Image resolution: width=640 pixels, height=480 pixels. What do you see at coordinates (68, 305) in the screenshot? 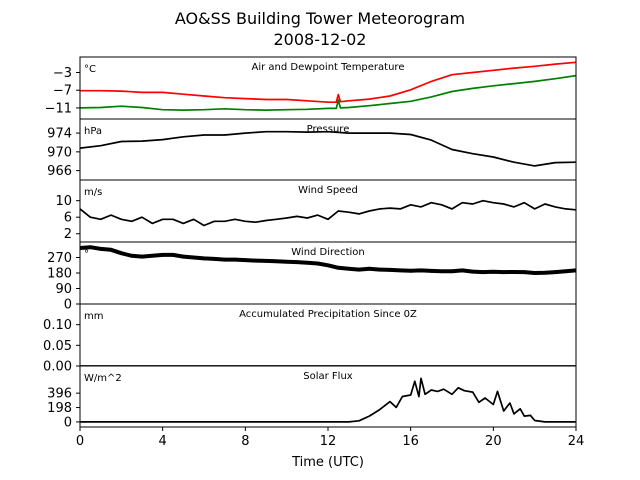
I see `wind-direction-ytick-label: 0` at bounding box center [68, 305].